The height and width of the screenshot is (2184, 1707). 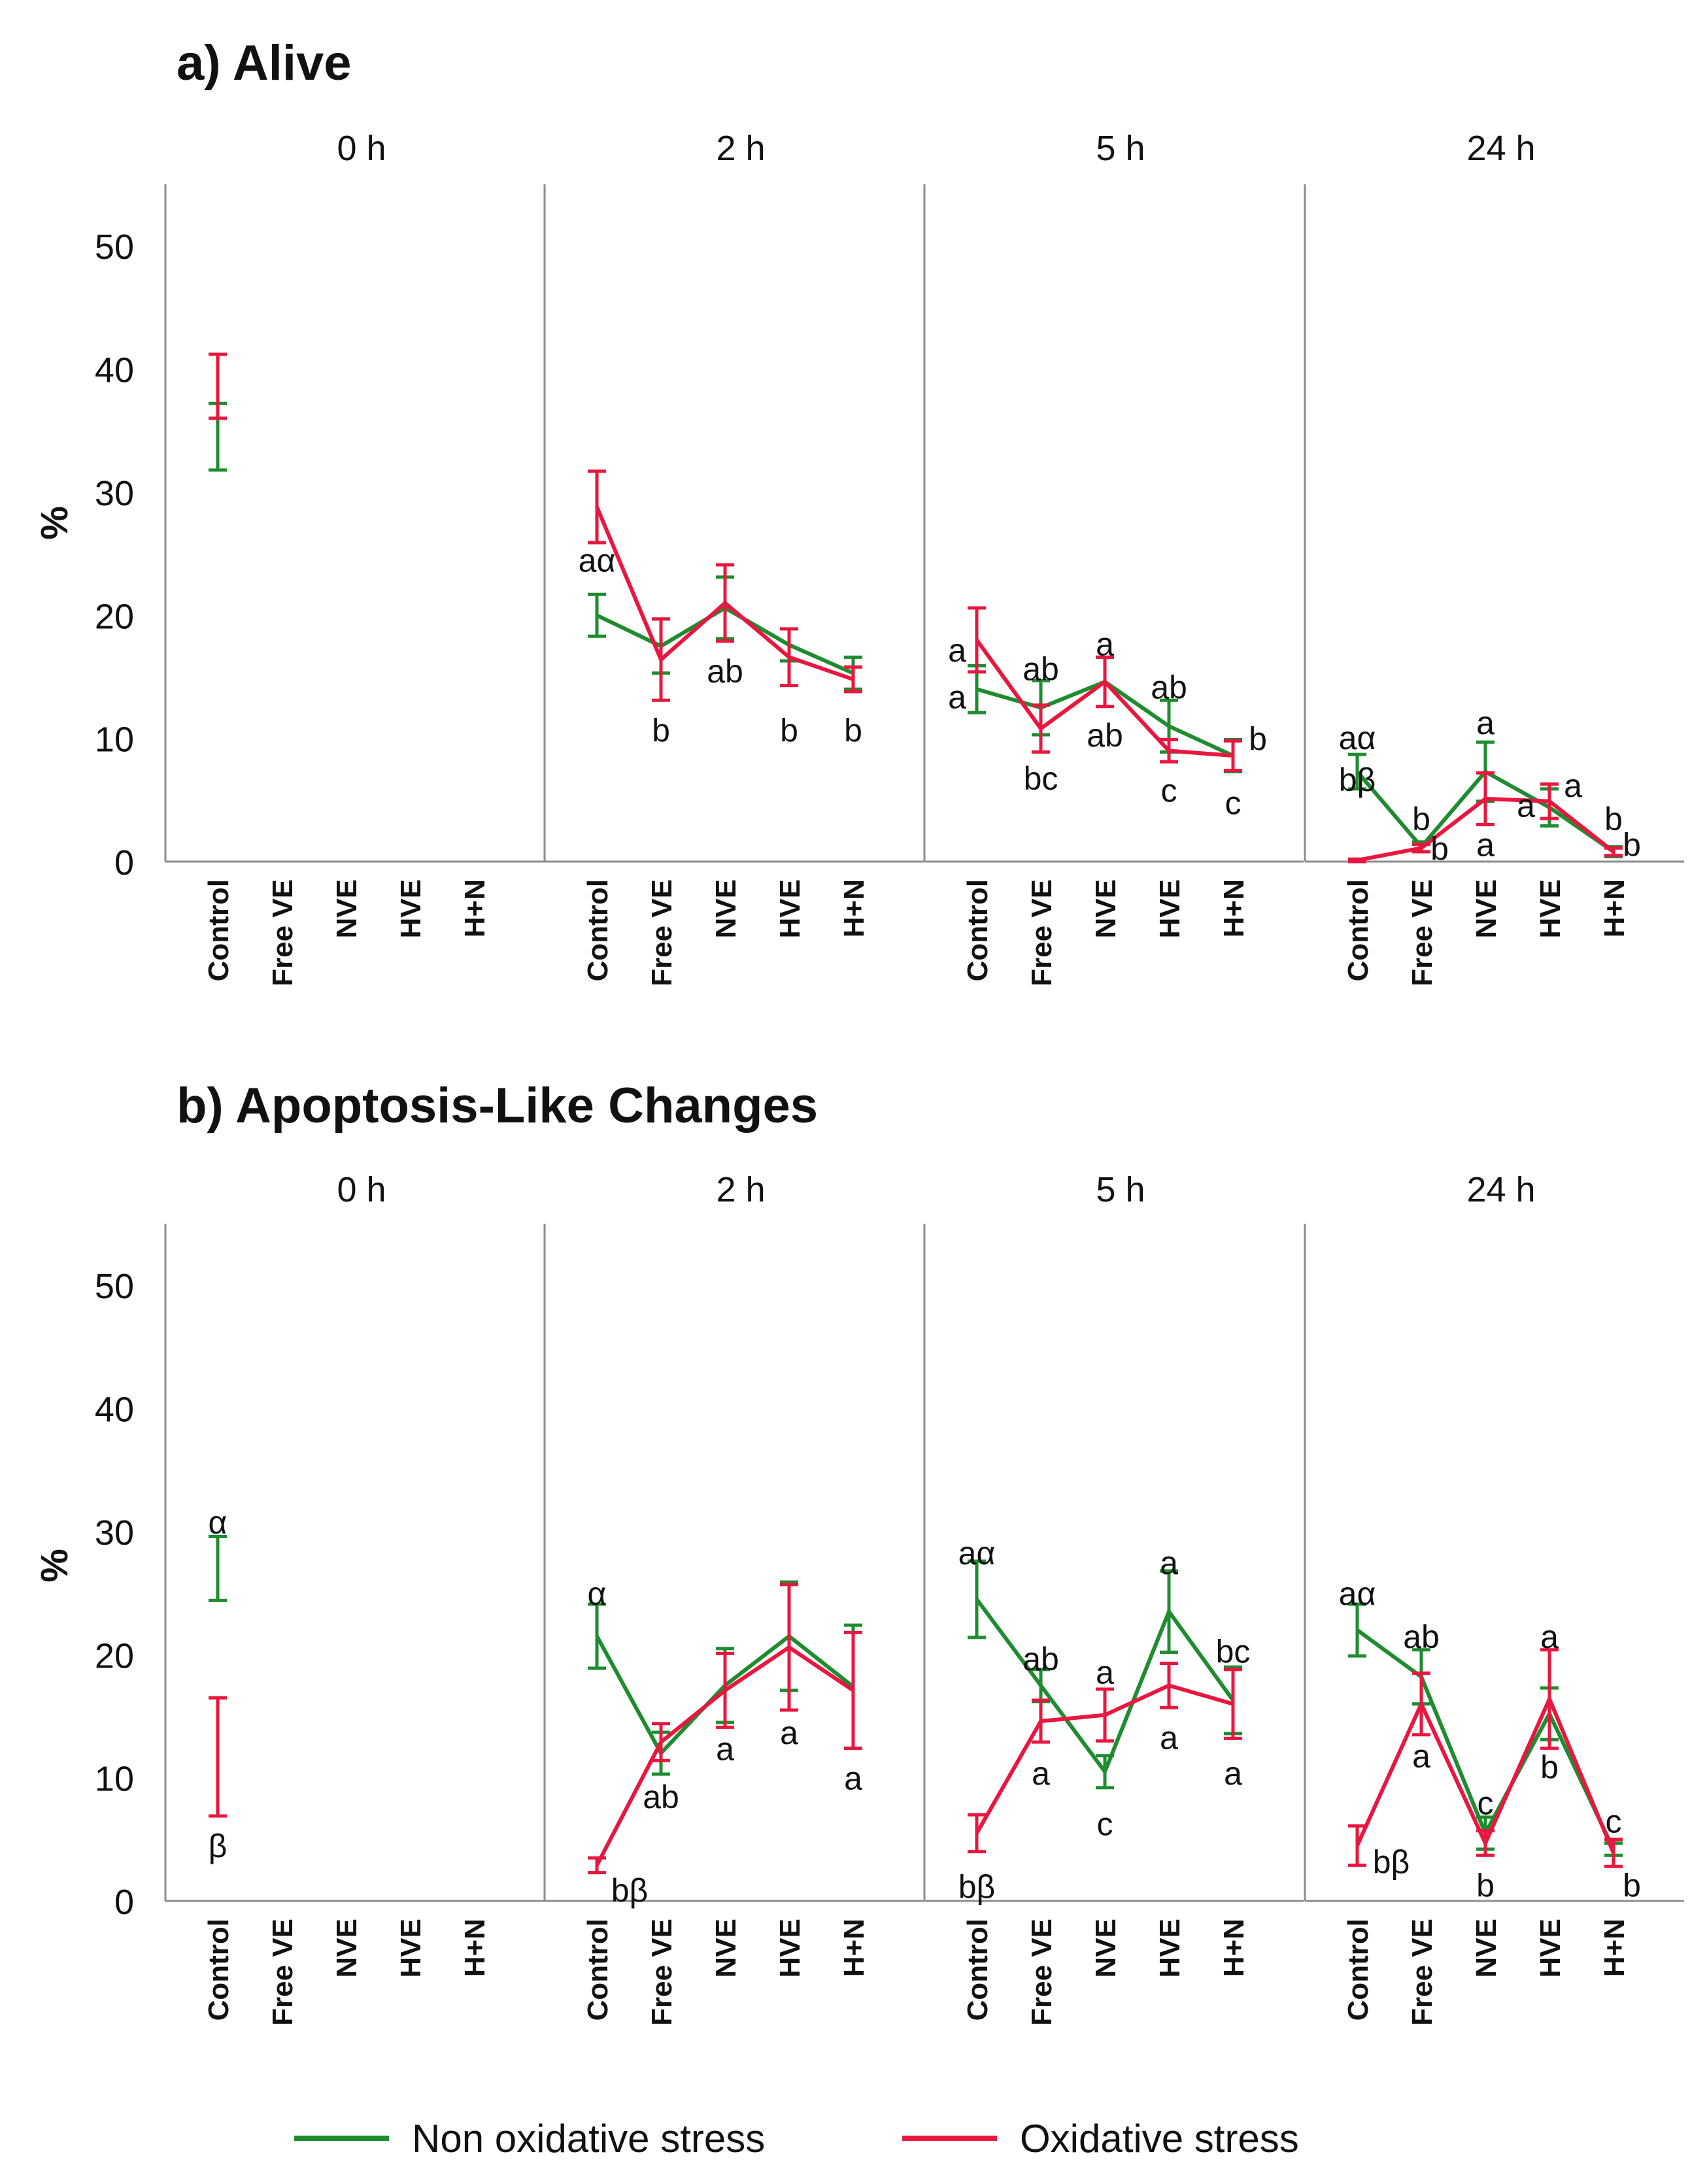 What do you see at coordinates (114, 493) in the screenshot?
I see `y-tick-label: 30` at bounding box center [114, 493].